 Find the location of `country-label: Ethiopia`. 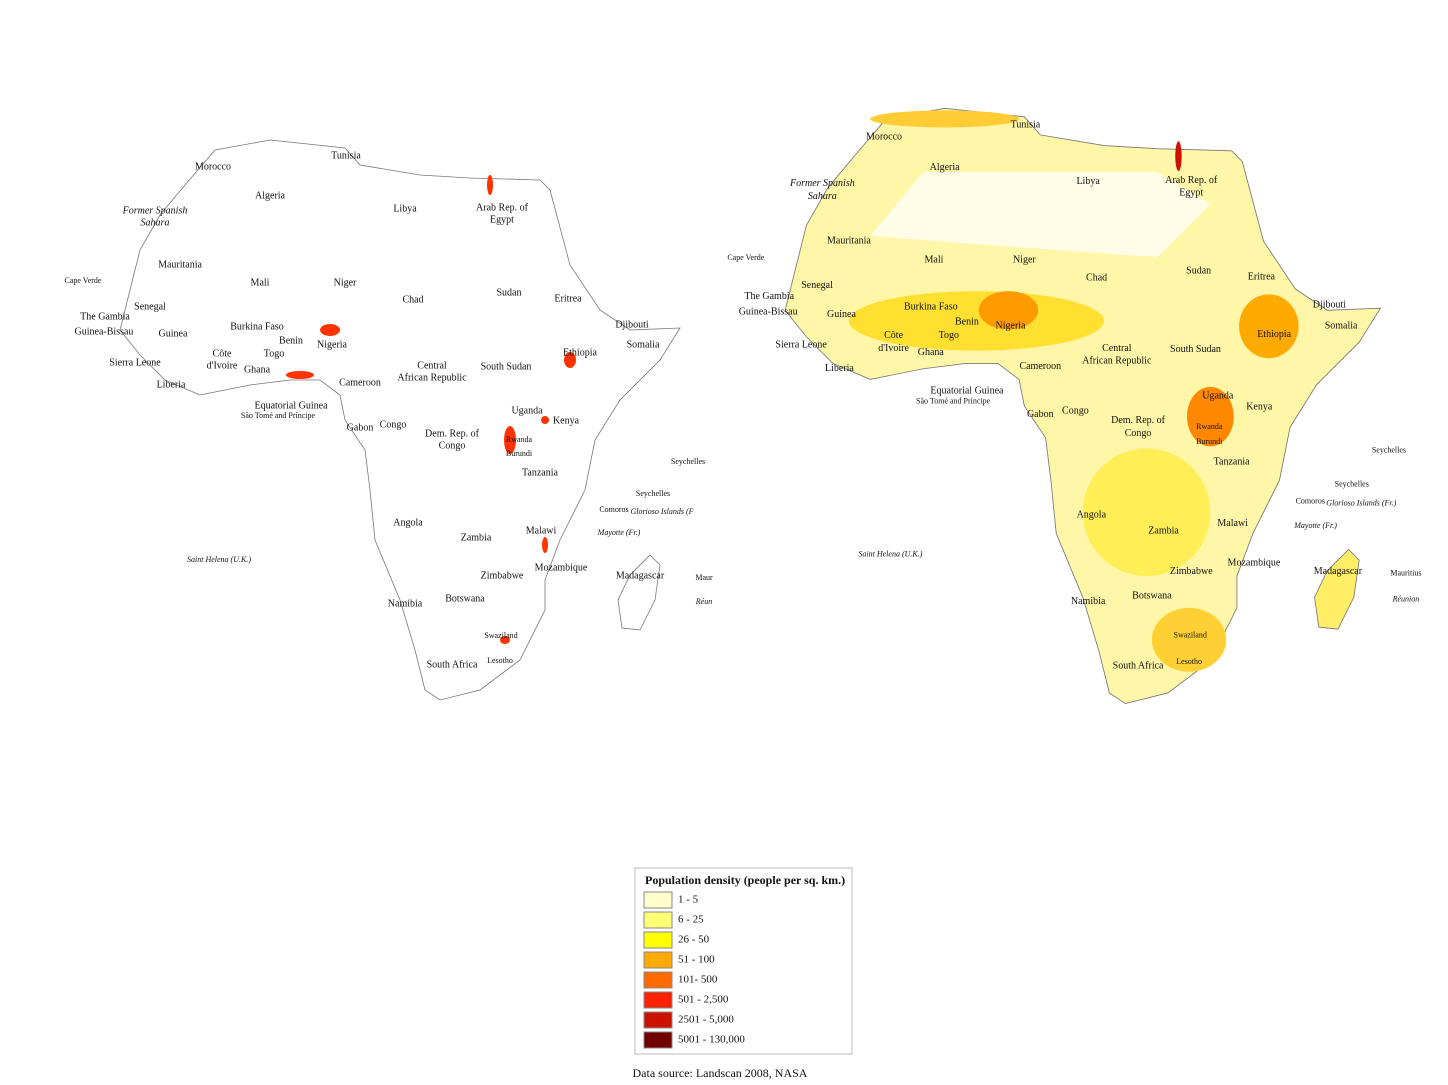

country-label: Ethiopia is located at coordinates (580, 352).